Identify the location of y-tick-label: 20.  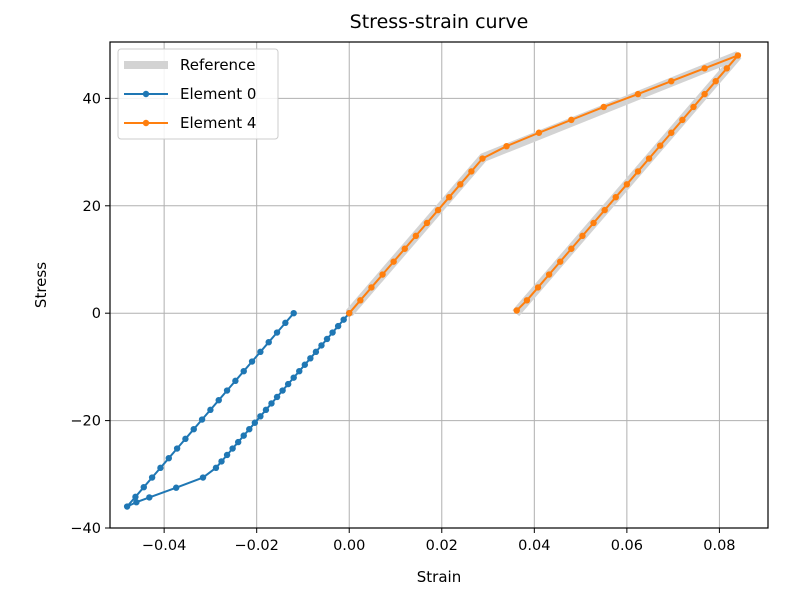
(92, 207).